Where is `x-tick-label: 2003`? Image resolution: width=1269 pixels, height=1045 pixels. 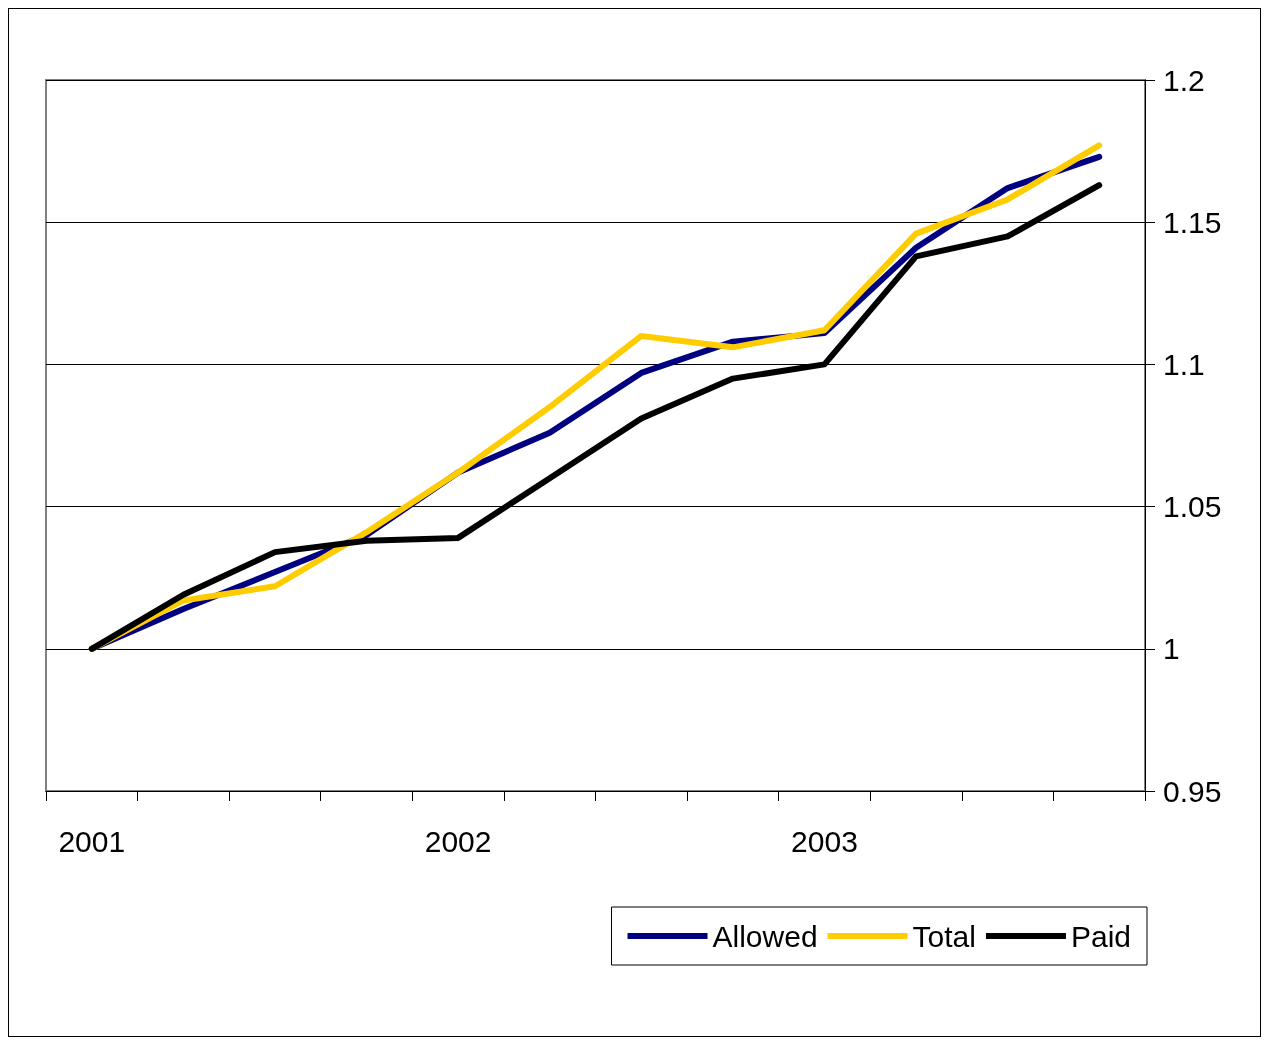
x-tick-label: 2003 is located at coordinates (824, 841).